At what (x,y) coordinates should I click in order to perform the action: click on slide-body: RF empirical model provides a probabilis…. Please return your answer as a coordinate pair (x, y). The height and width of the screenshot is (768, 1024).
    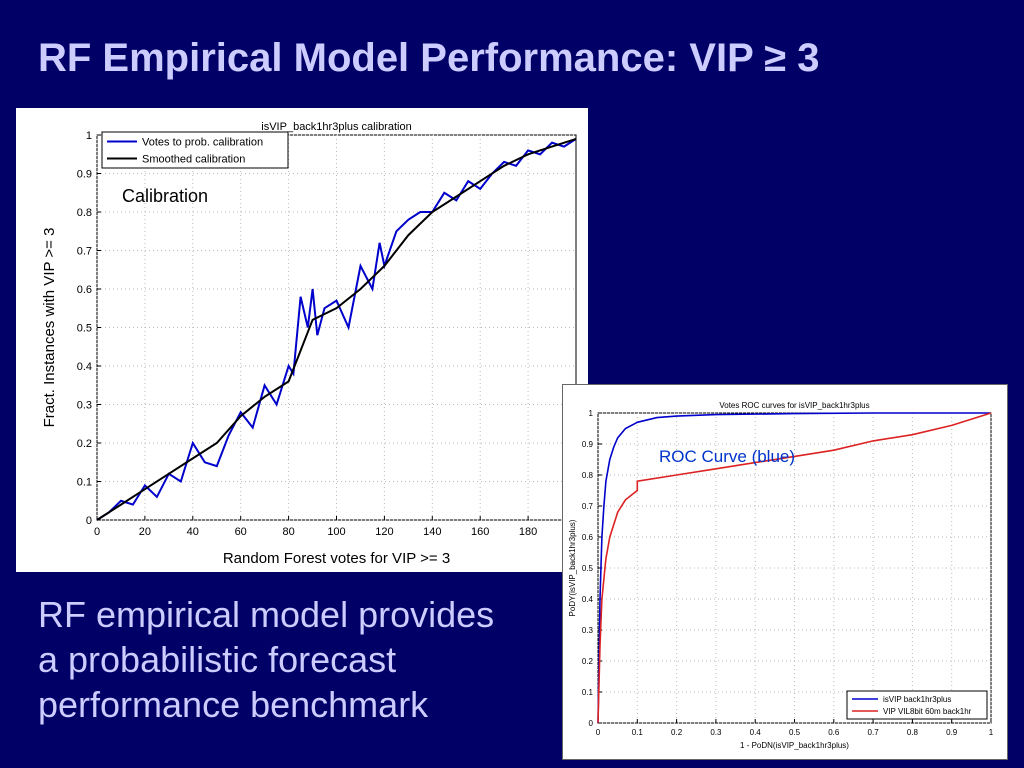
    Looking at the image, I should click on (298, 659).